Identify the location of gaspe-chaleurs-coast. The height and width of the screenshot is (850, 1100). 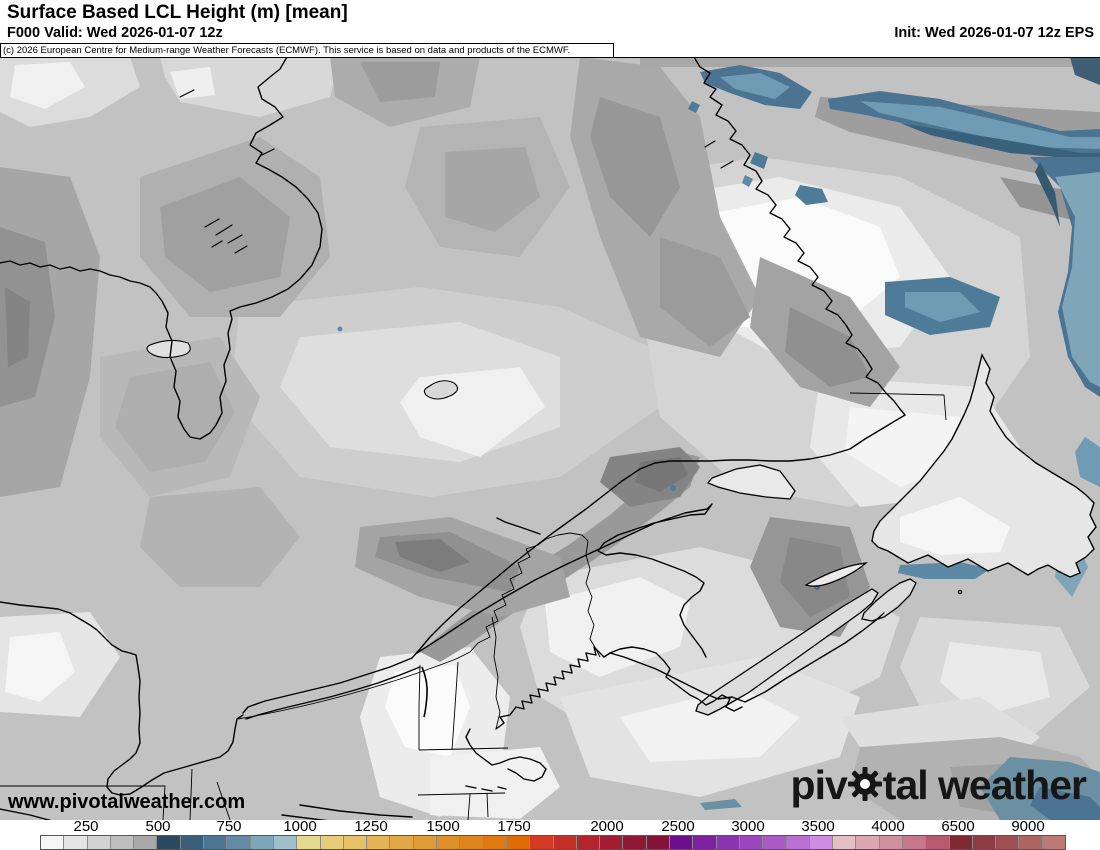
(564, 580).